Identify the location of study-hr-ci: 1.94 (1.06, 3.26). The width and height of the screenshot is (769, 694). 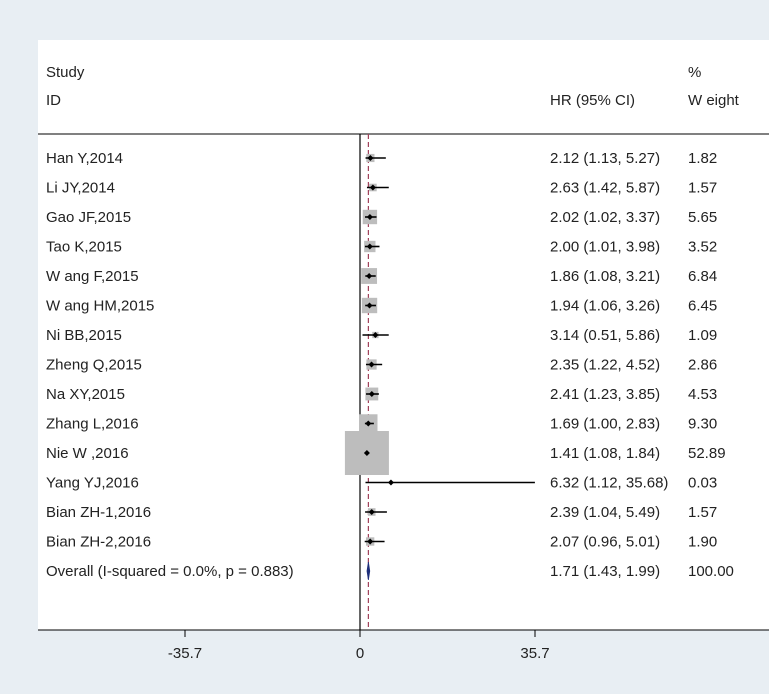
(605, 306).